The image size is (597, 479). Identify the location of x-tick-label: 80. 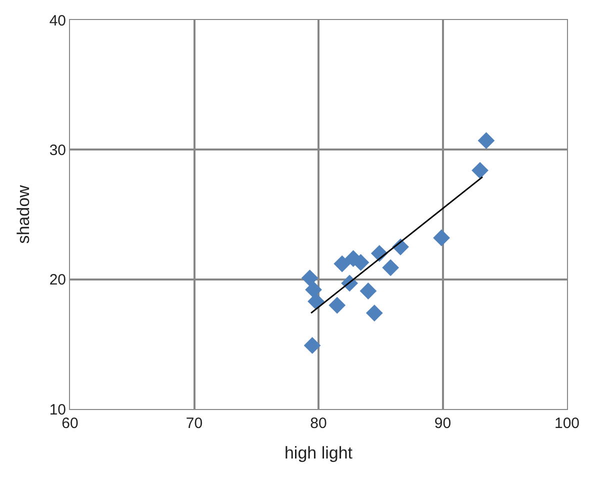
(318, 423).